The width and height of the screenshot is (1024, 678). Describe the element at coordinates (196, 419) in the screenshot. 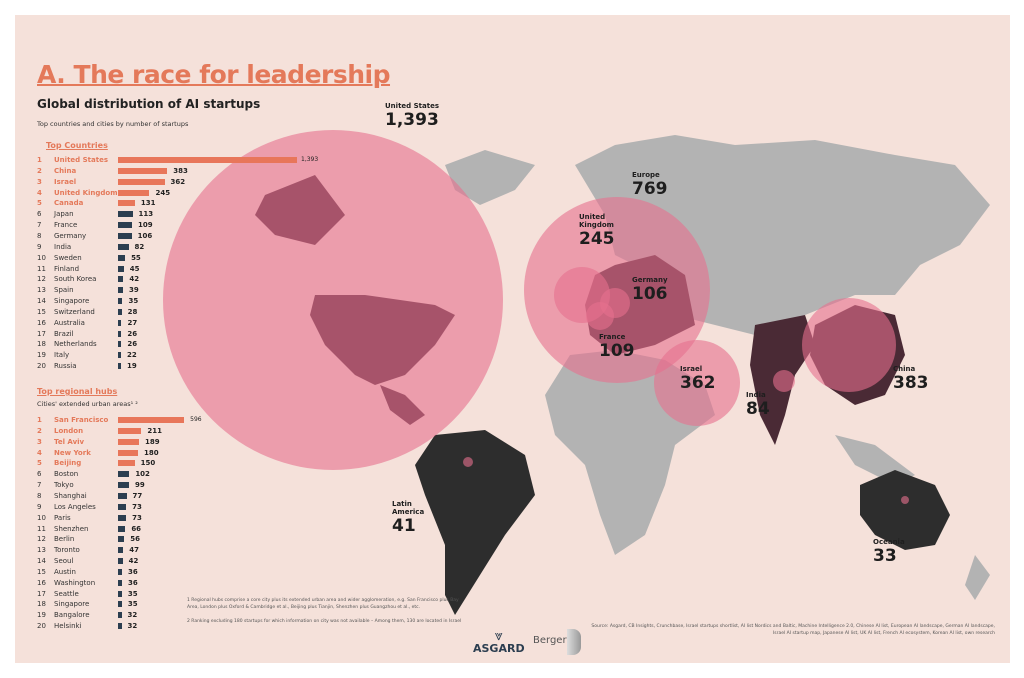

I see `value-label: 596` at that location.